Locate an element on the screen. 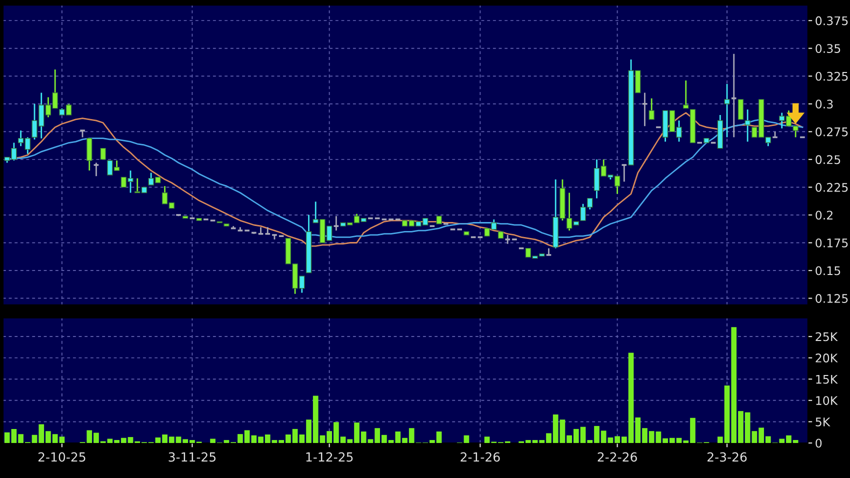 The height and width of the screenshot is (478, 850). y-tick-label: 0.275 is located at coordinates (832, 131).